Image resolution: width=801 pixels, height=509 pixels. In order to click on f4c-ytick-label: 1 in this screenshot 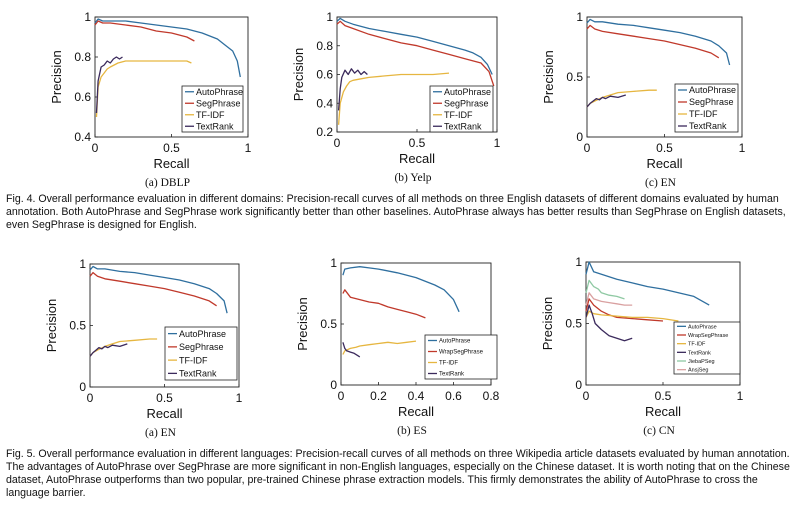, I will do `click(579, 17)`.